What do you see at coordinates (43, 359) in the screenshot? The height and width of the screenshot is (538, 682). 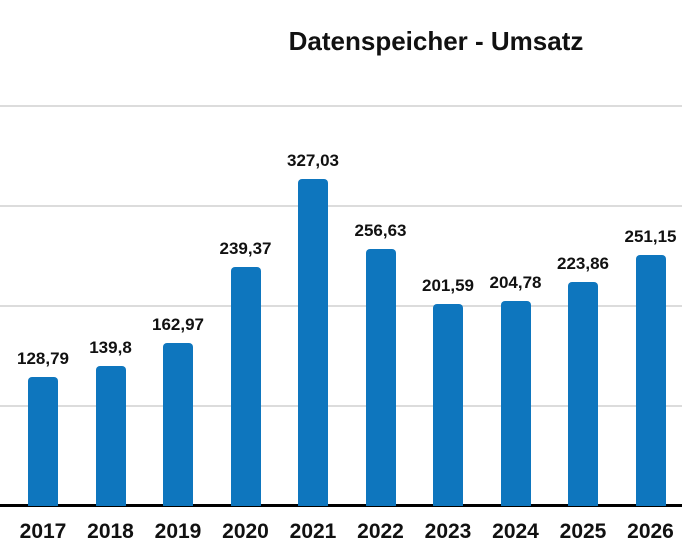 I see `value-label-2017: 128,79` at bounding box center [43, 359].